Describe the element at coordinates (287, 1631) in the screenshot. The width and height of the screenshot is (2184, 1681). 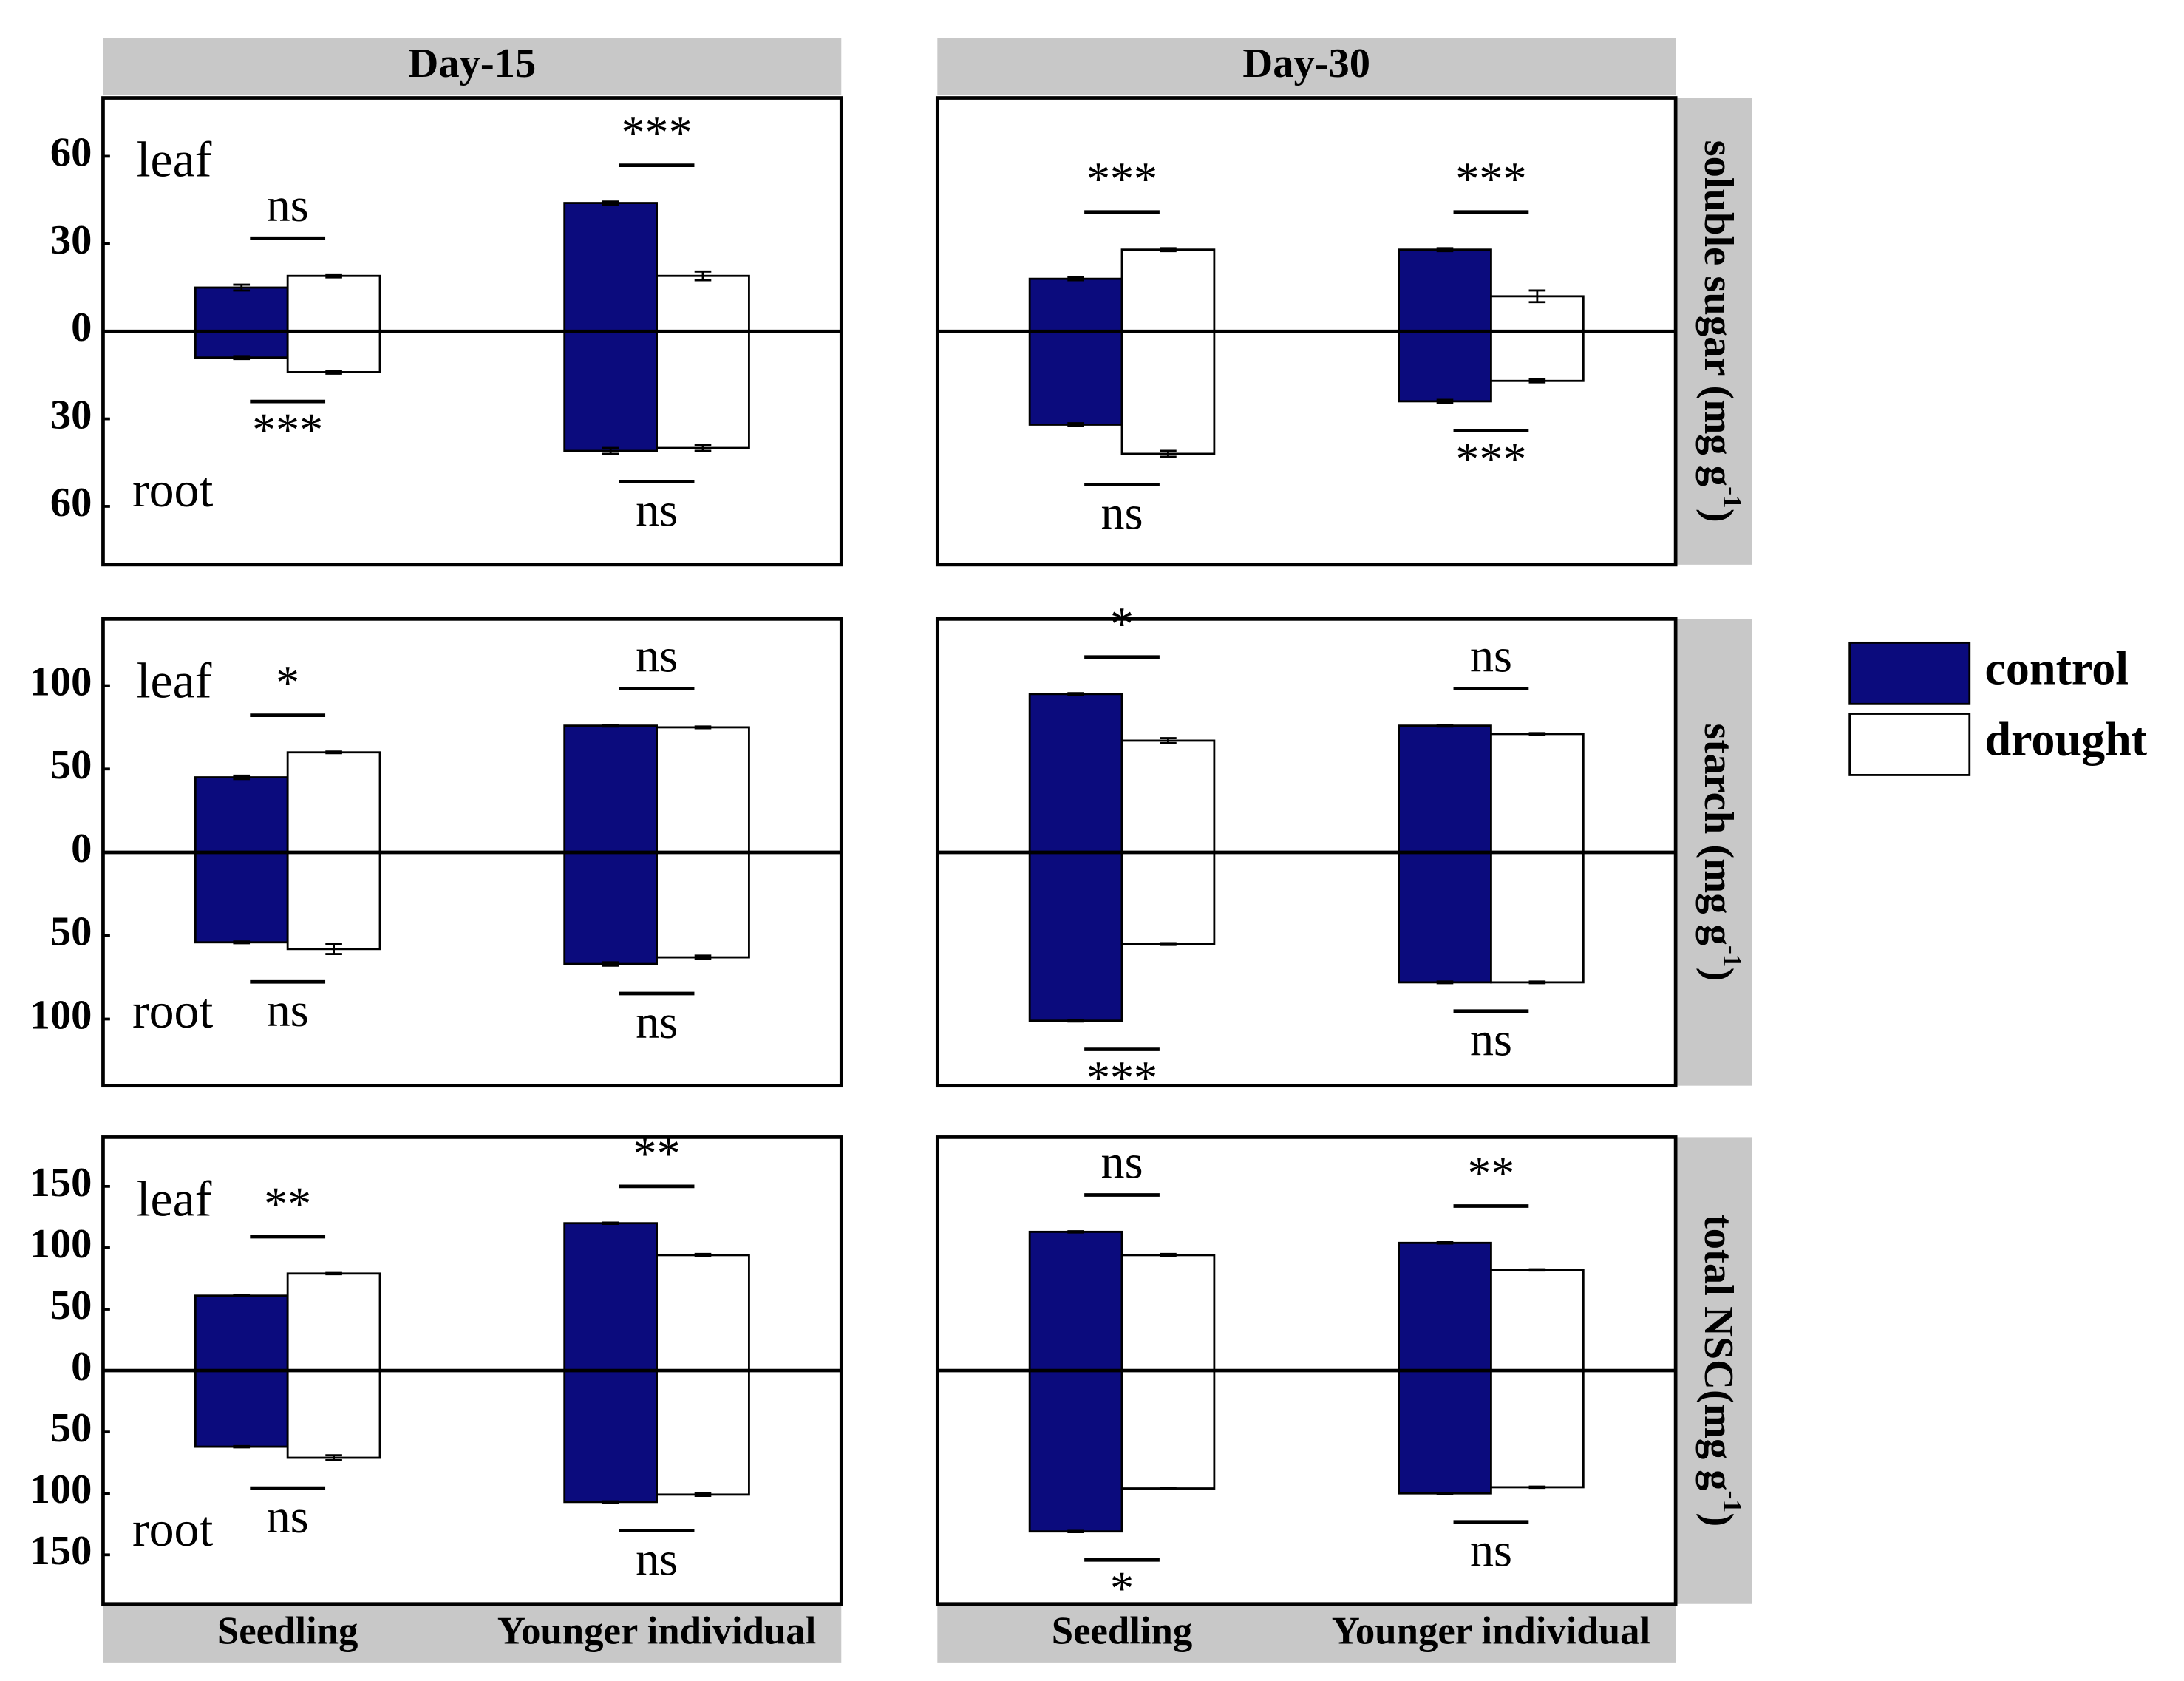
I see `x-tick-label: Seedling` at that location.